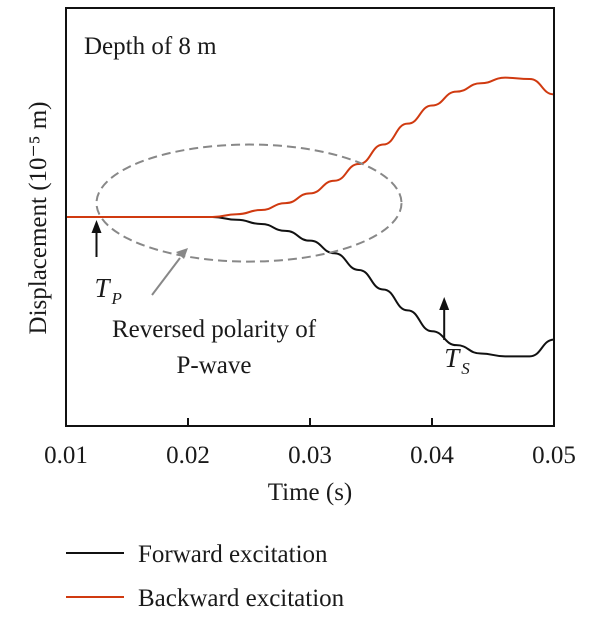  What do you see at coordinates (444, 303) in the screenshot?
I see `ts-arrow-head` at bounding box center [444, 303].